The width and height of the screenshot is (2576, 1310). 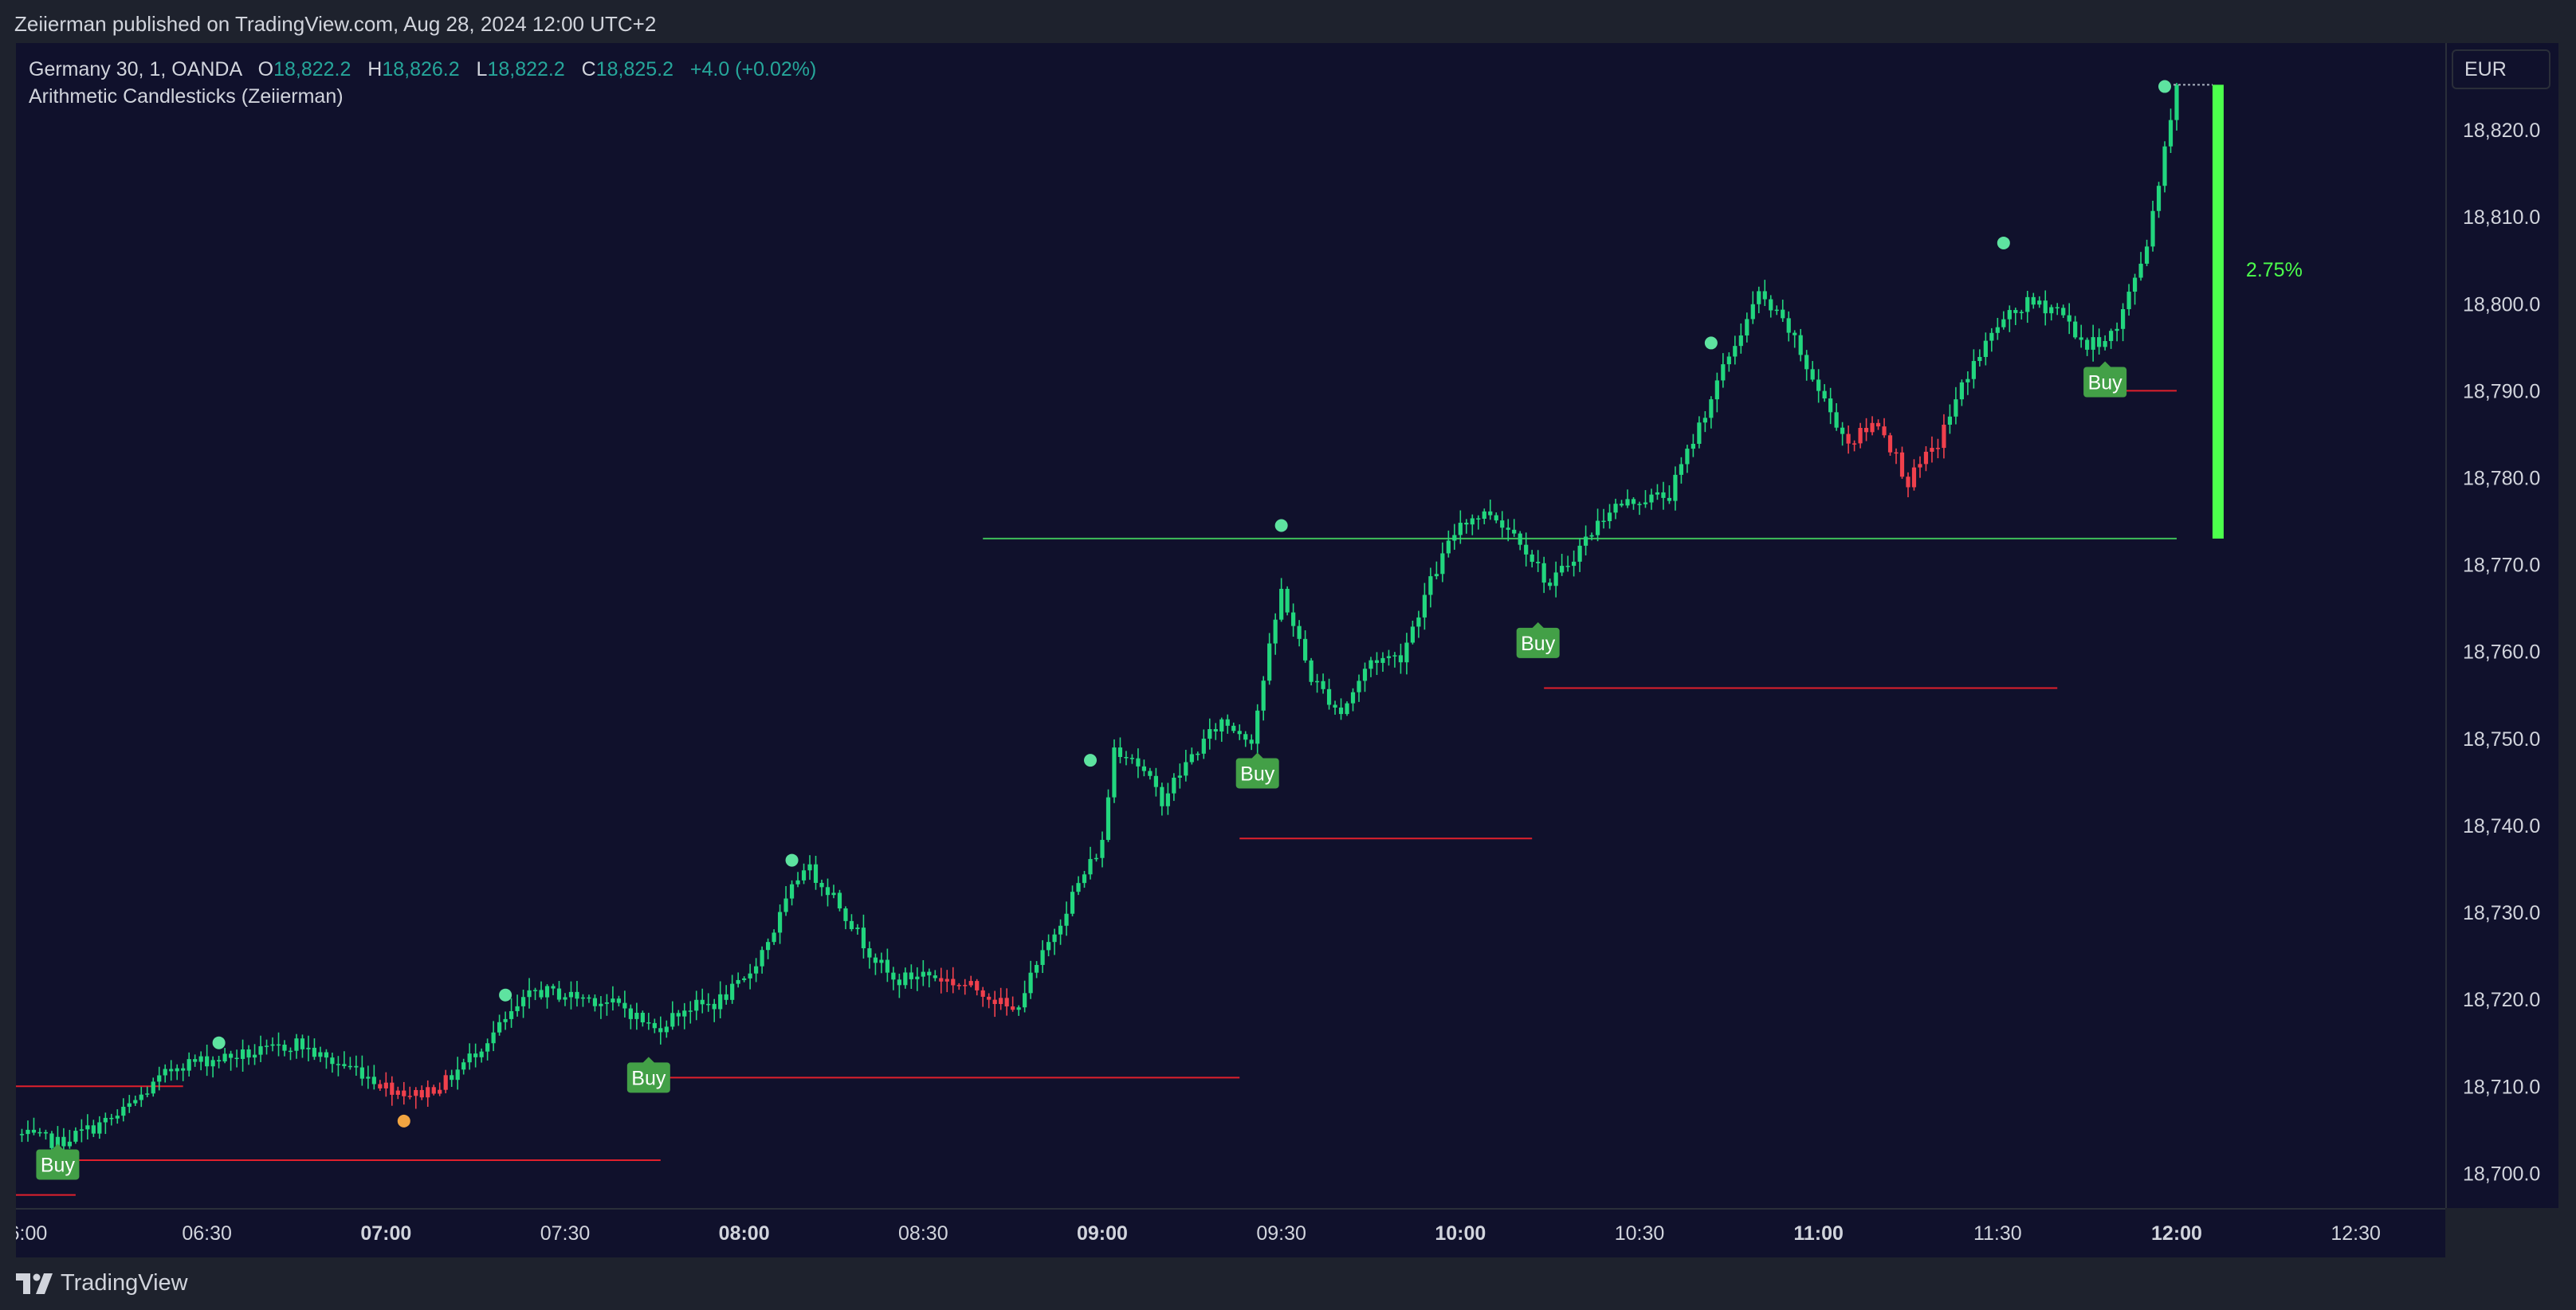 What do you see at coordinates (1538, 640) in the screenshot?
I see `buy-signal-3: Buy` at bounding box center [1538, 640].